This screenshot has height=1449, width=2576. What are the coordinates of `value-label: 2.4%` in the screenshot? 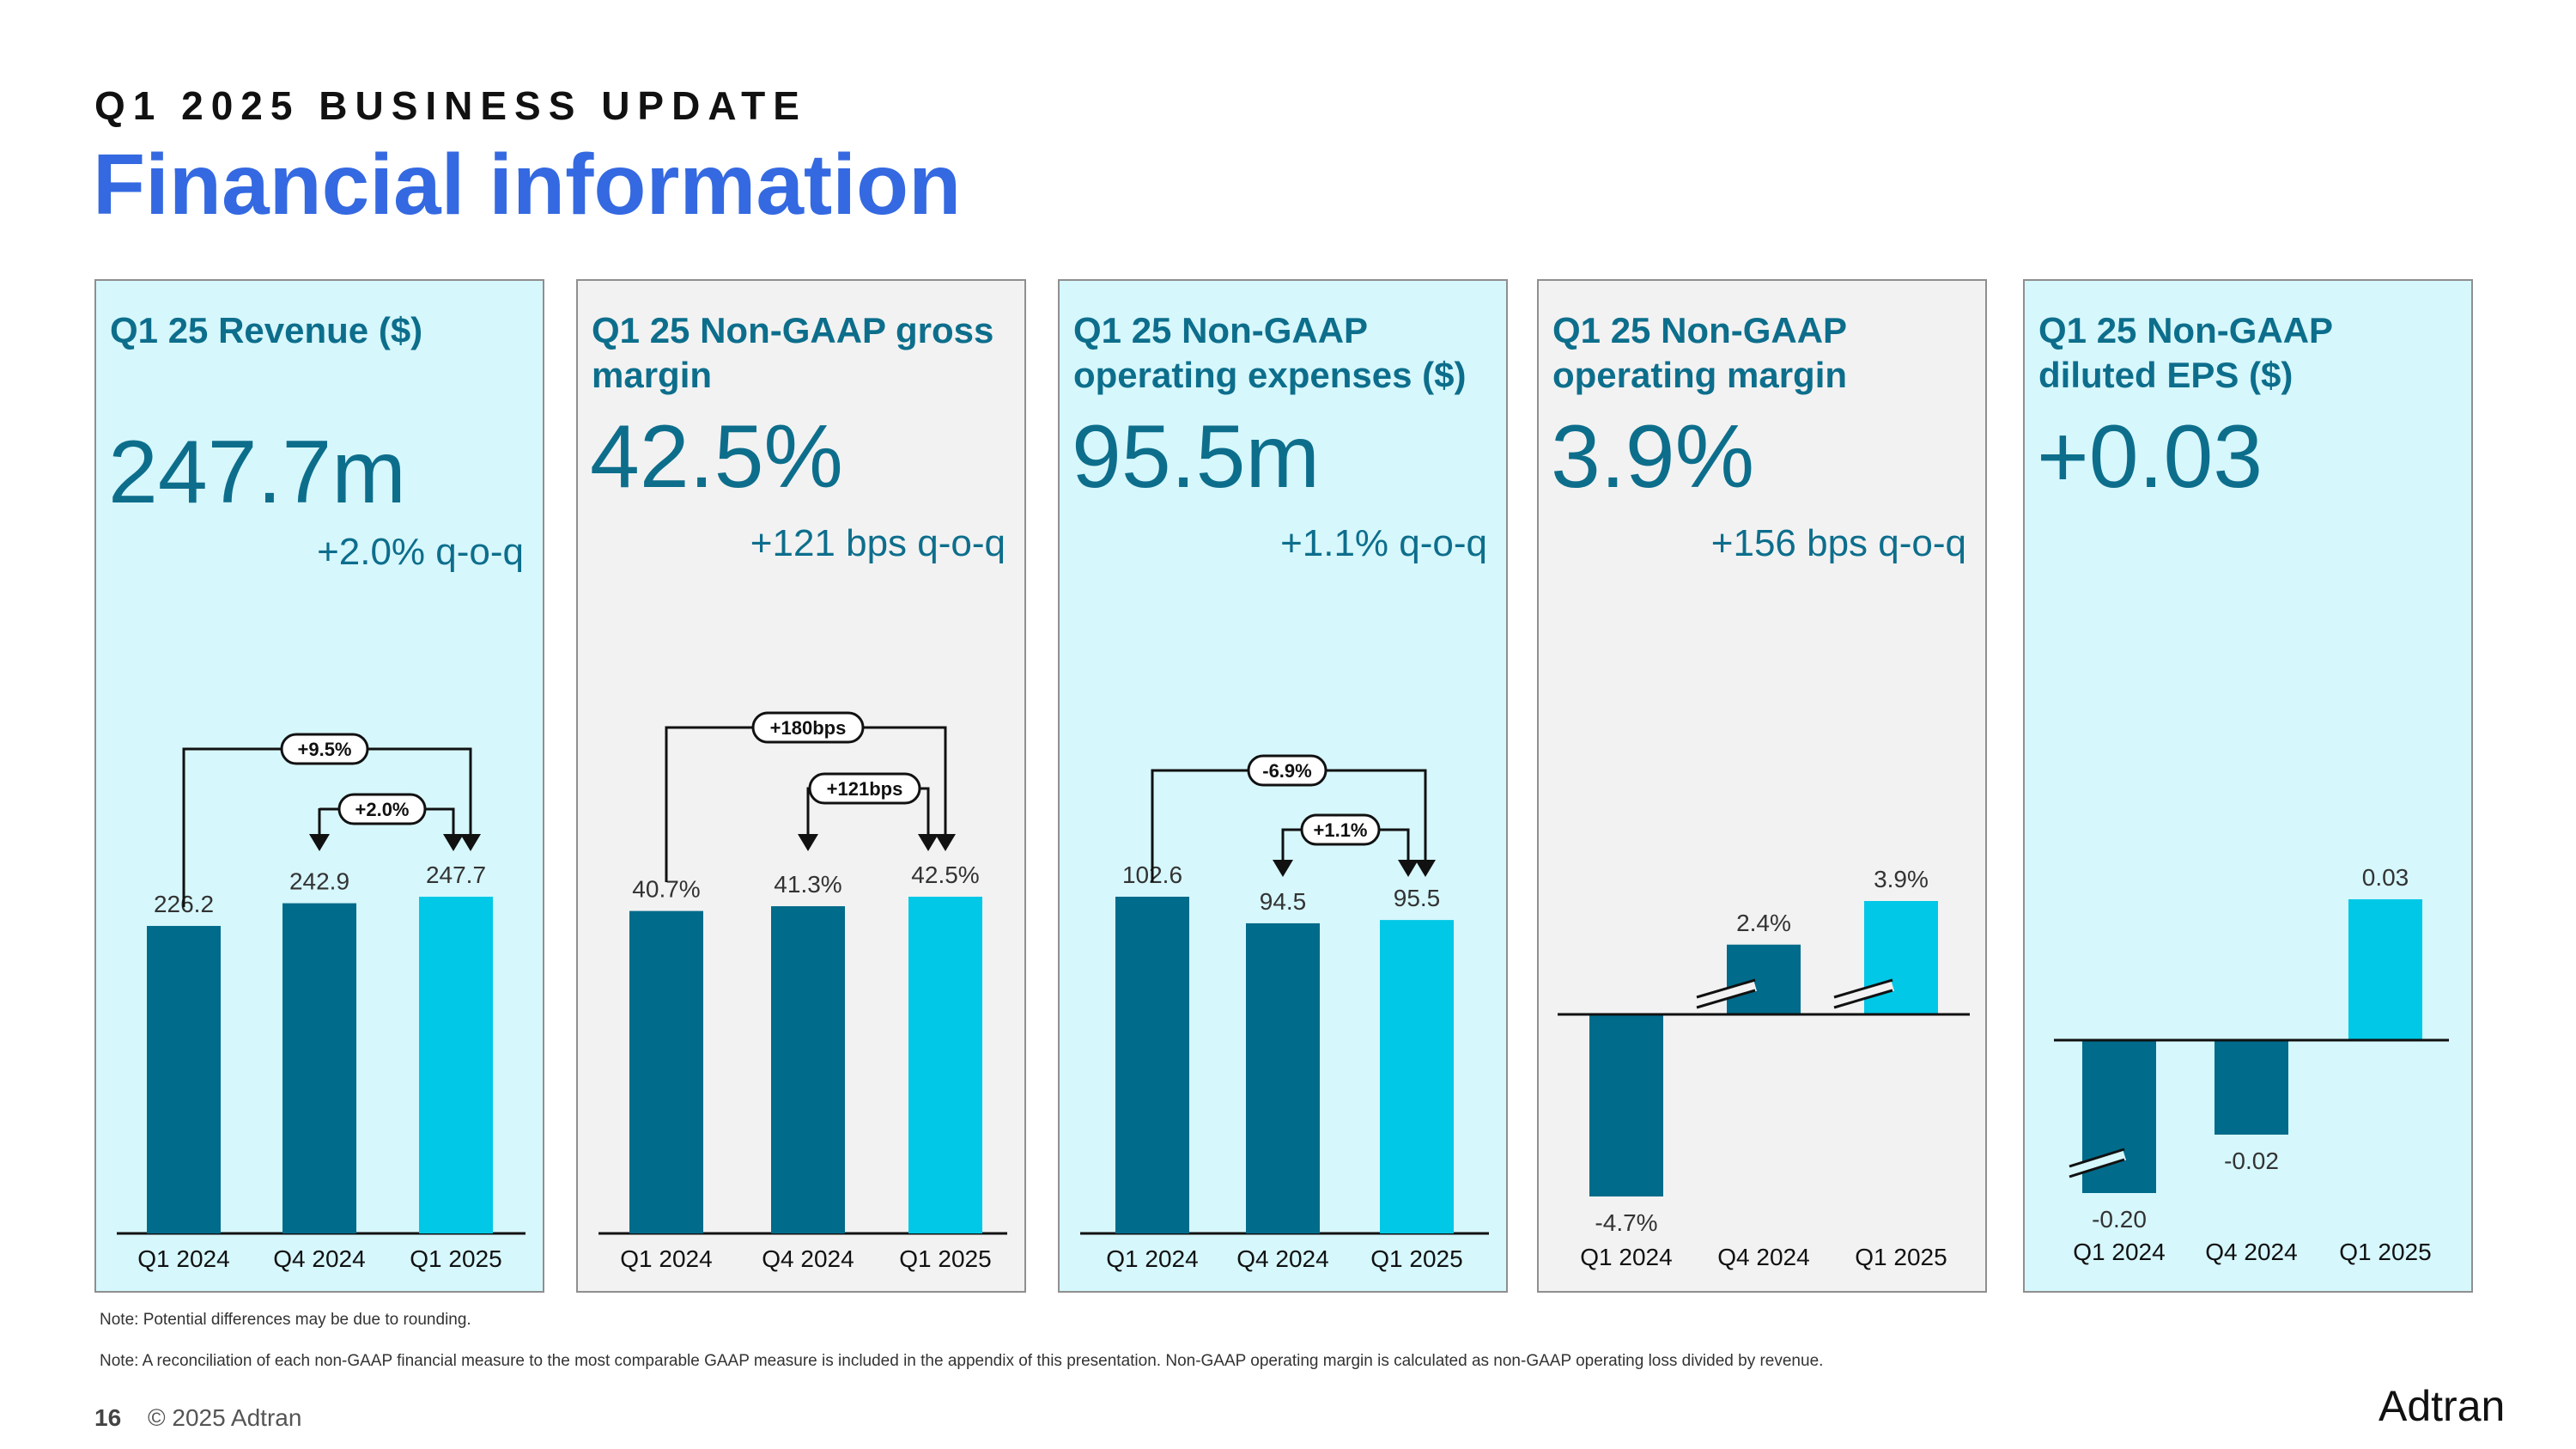 It's located at (1763, 923).